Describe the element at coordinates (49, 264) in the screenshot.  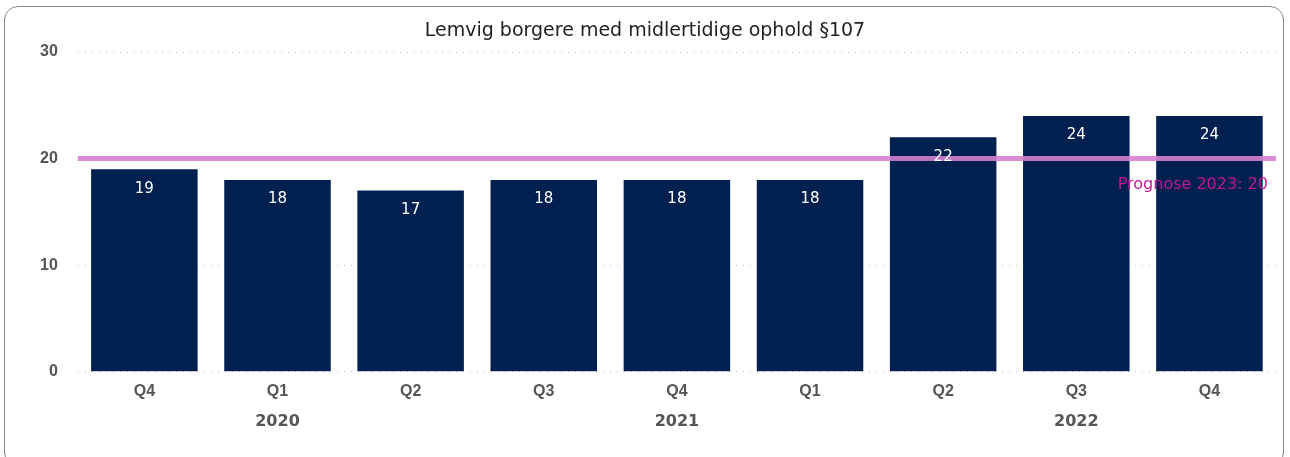
I see `y-tick-label: 10` at that location.